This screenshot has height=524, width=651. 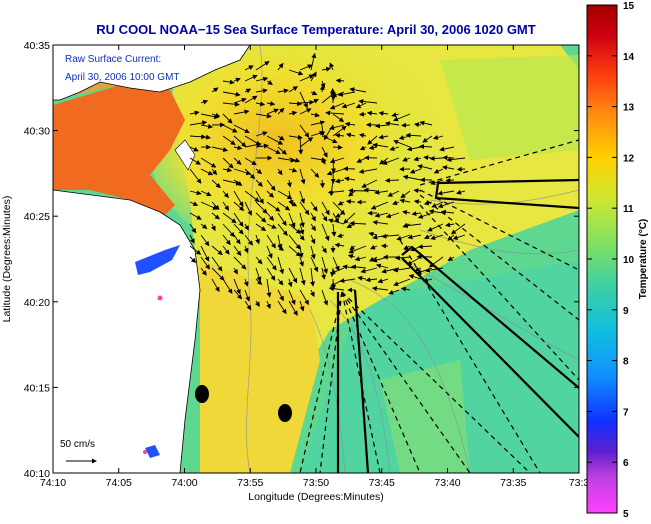 What do you see at coordinates (37, 217) in the screenshot?
I see `y-tick-label: 40:25` at bounding box center [37, 217].